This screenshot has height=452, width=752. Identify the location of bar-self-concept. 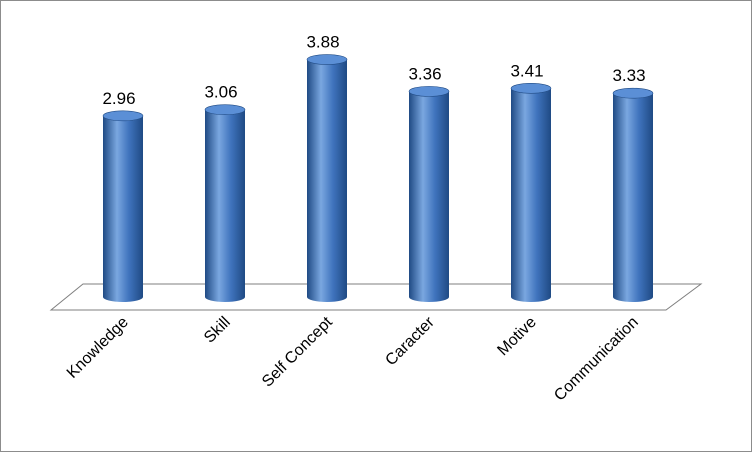
(327, 178).